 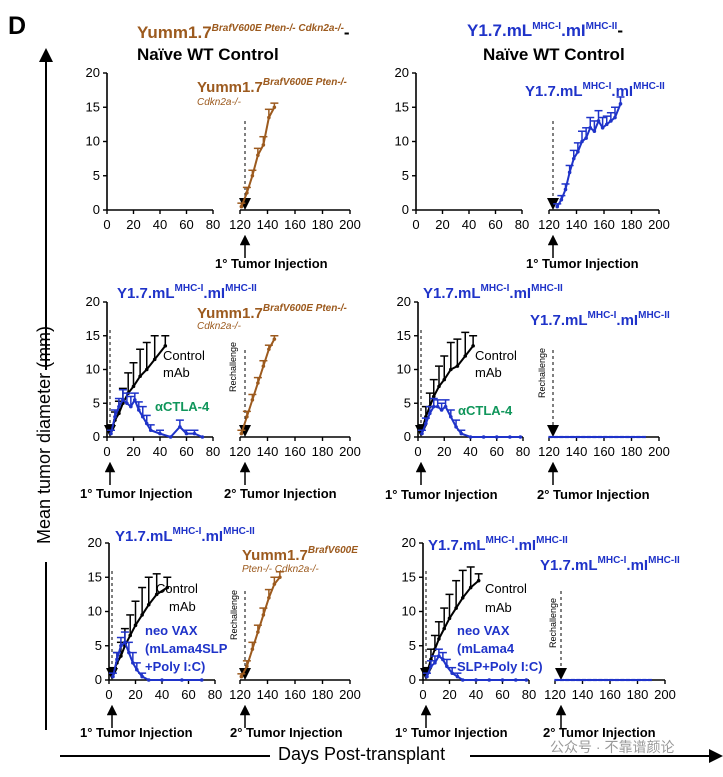 What do you see at coordinates (176, 372) in the screenshot?
I see `mab-label-r2l: mAb` at bounding box center [176, 372].